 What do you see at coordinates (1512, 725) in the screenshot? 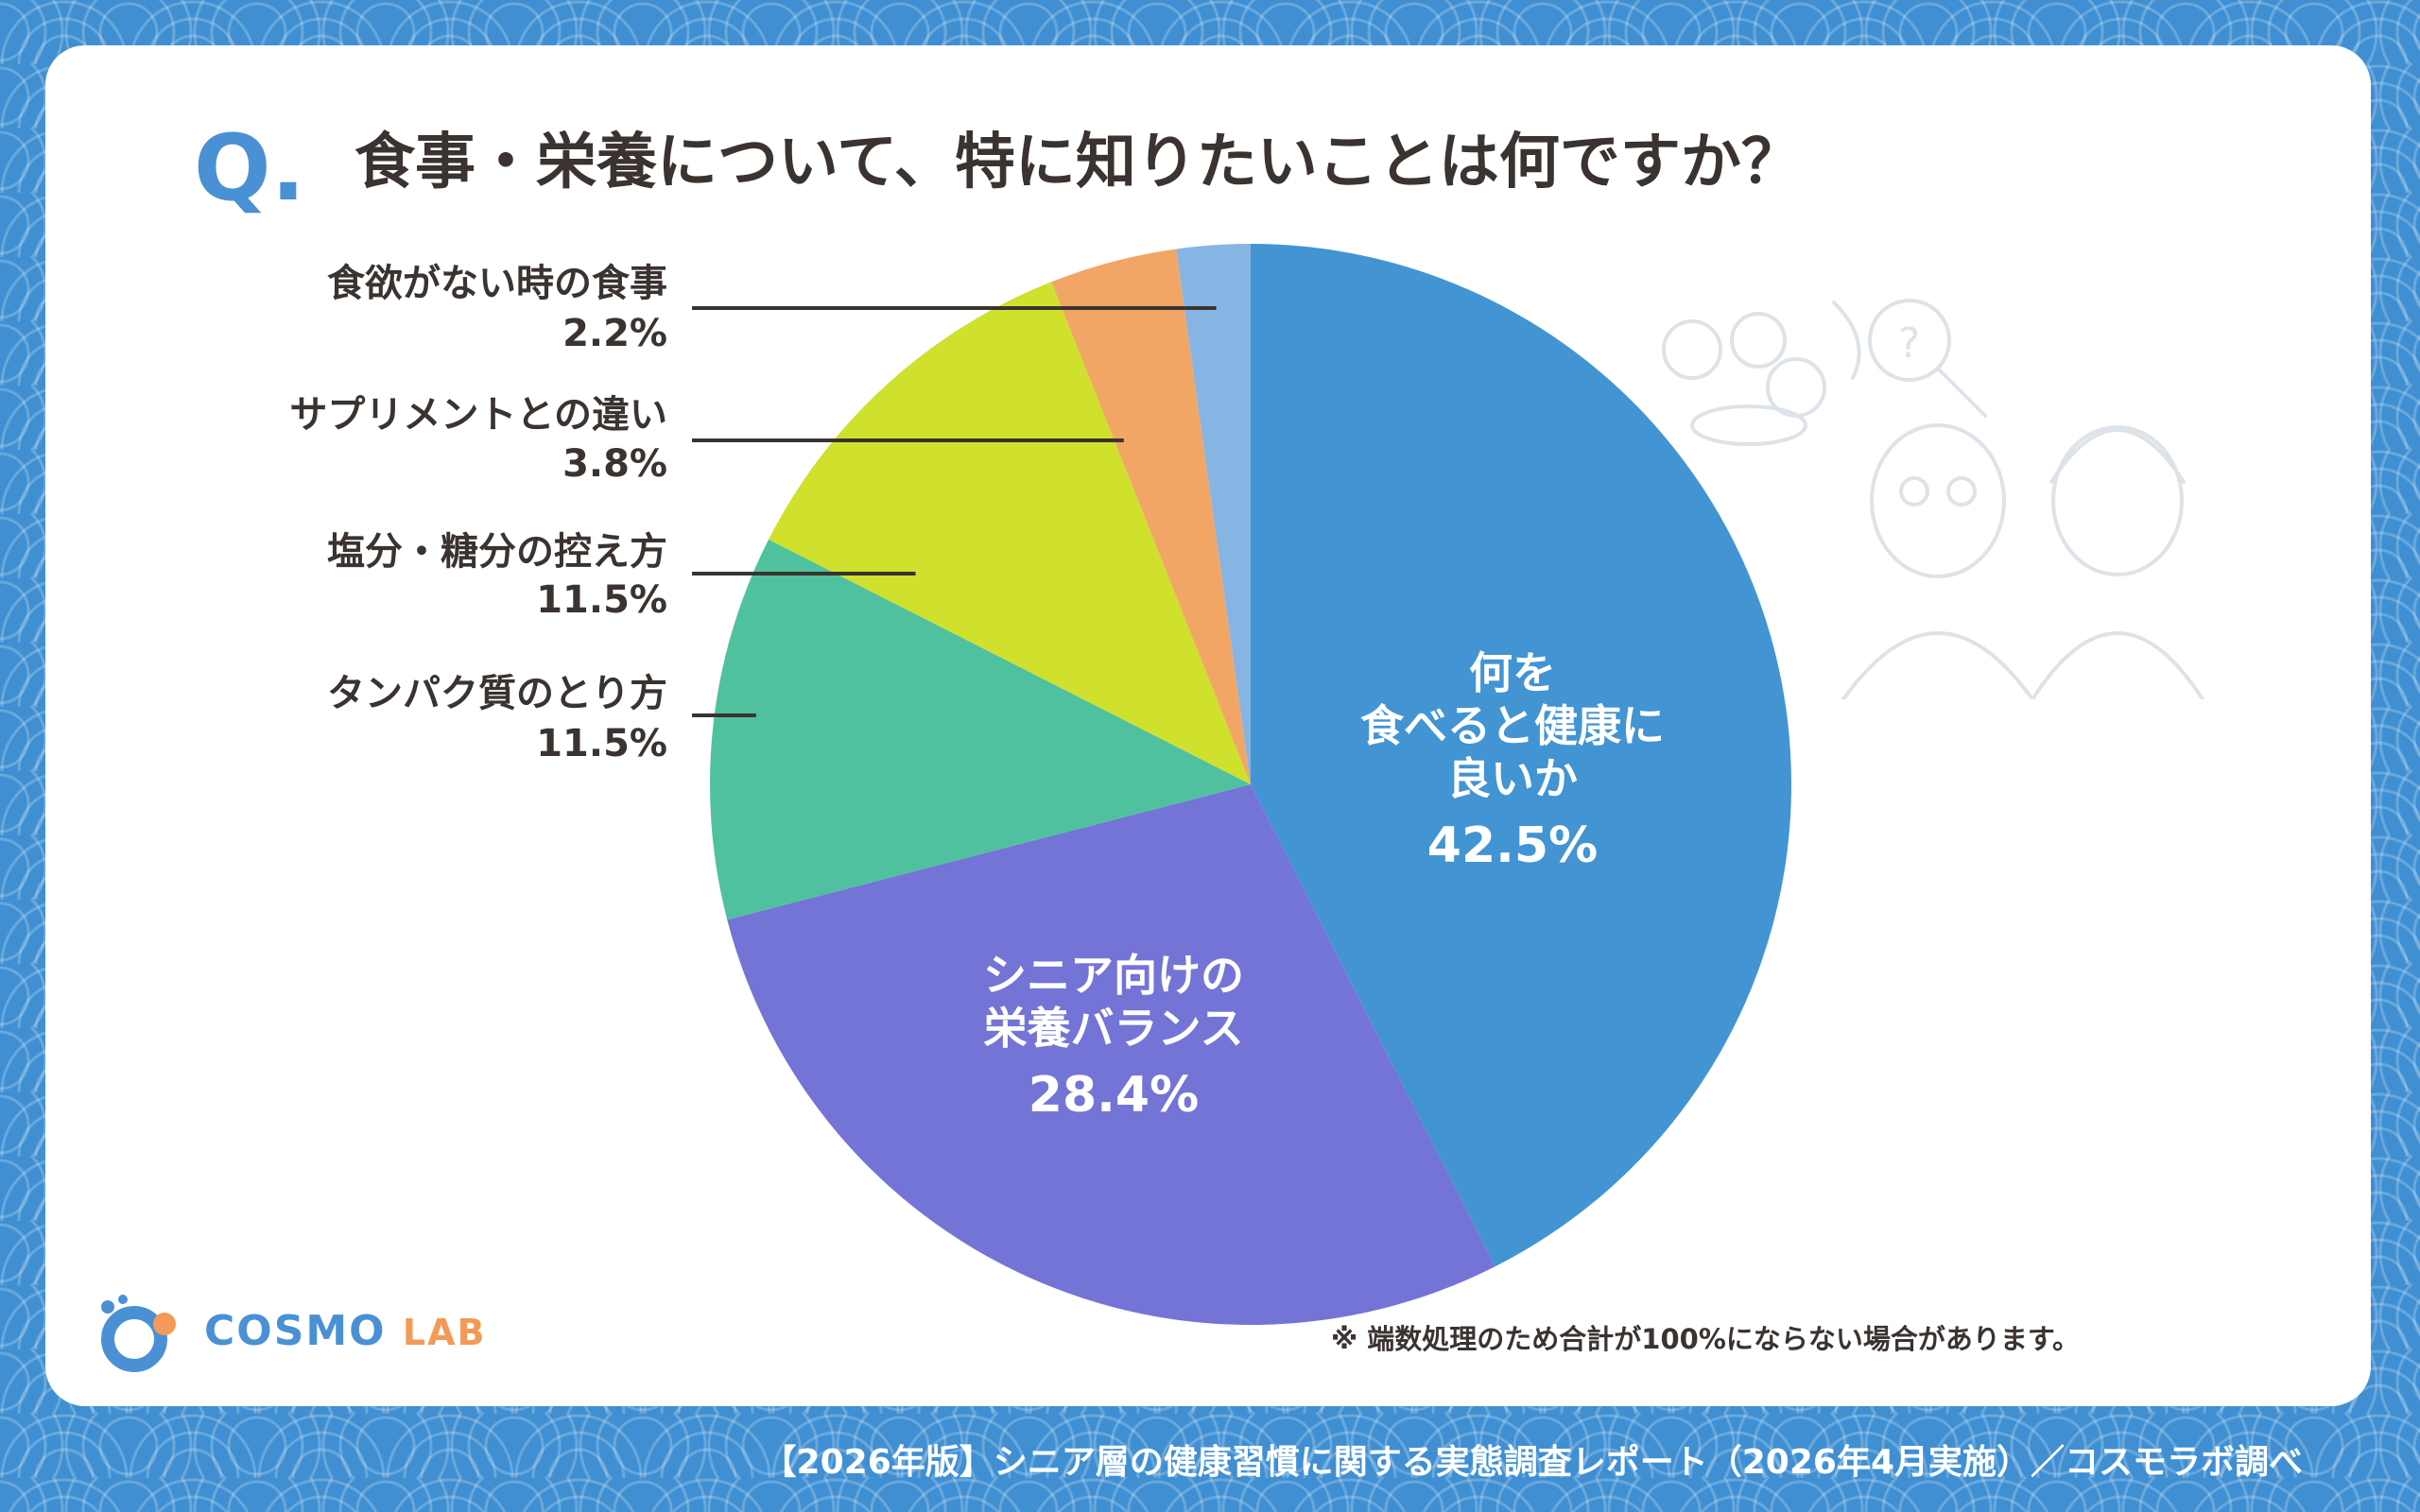
I see `slice-label: 食べると健康に` at bounding box center [1512, 725].